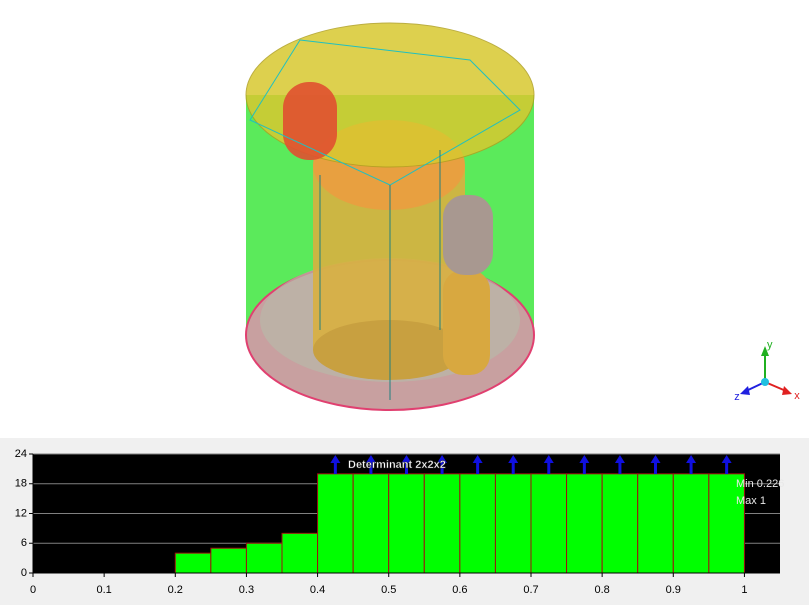 This screenshot has width=809, height=605. What do you see at coordinates (380, 275) in the screenshot?
I see `mesh-lines` at bounding box center [380, 275].